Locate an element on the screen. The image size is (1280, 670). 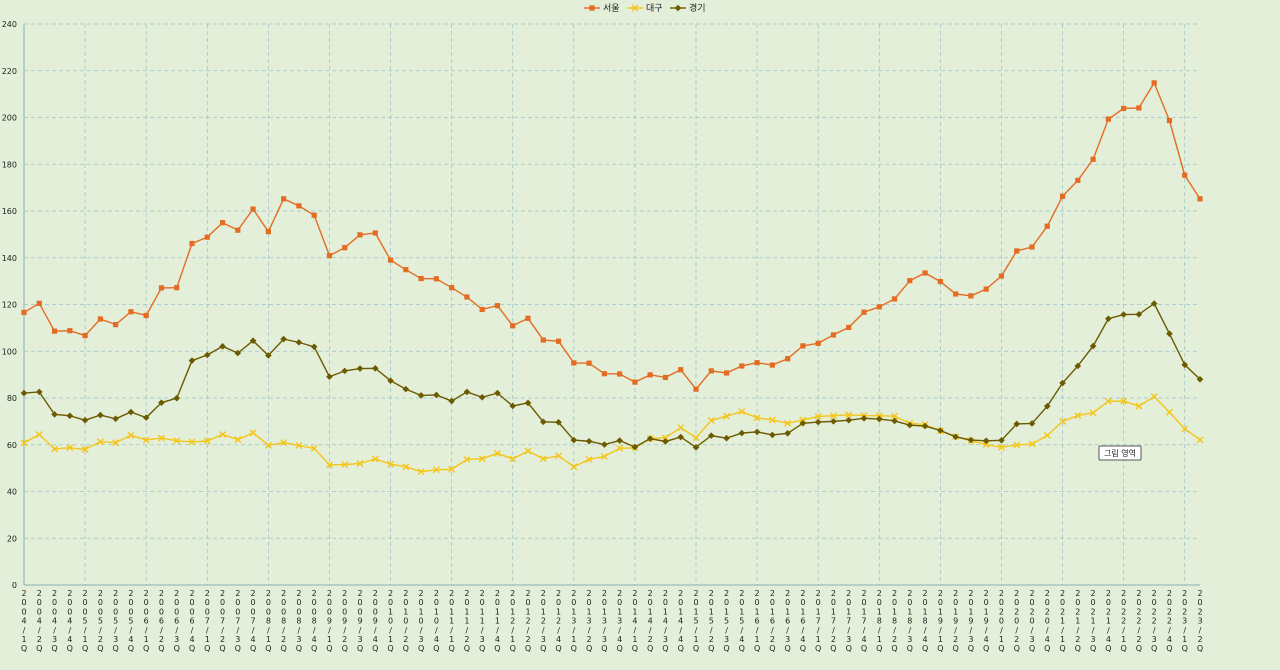
x-tick-label: 2 0 1 4/2 Q is located at coordinates (650, 621).